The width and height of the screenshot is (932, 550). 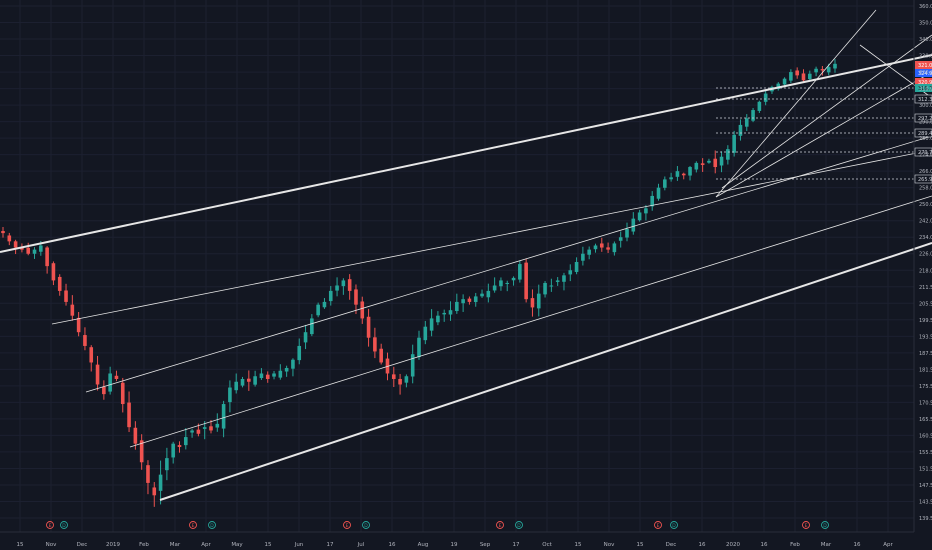 I want to click on y-tick-label: 310.00, so click(x=925, y=90).